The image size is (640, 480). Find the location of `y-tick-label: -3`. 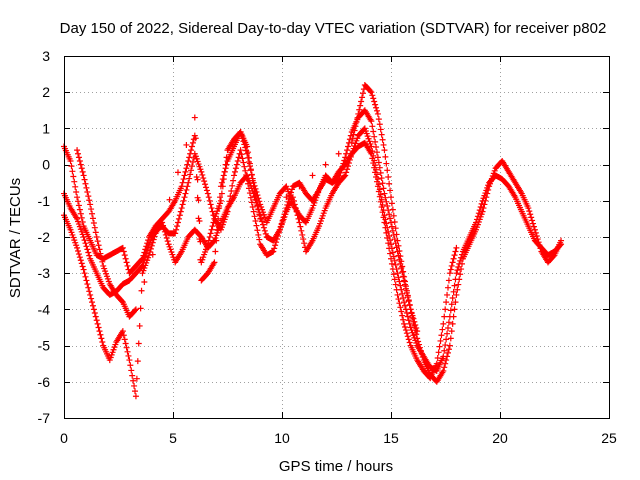

y-tick-label: -3 is located at coordinates (44, 273).